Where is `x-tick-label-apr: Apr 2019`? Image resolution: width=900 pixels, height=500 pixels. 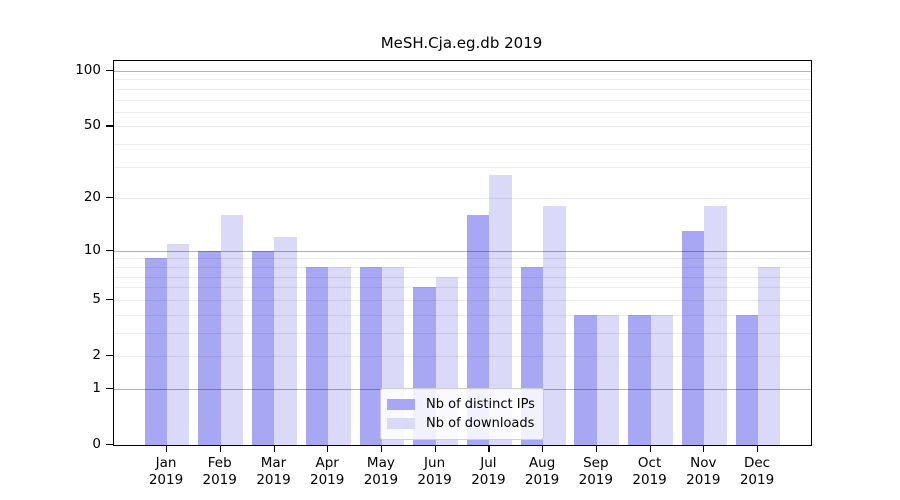
x-tick-label-apr: Apr 2019 is located at coordinates (327, 472).